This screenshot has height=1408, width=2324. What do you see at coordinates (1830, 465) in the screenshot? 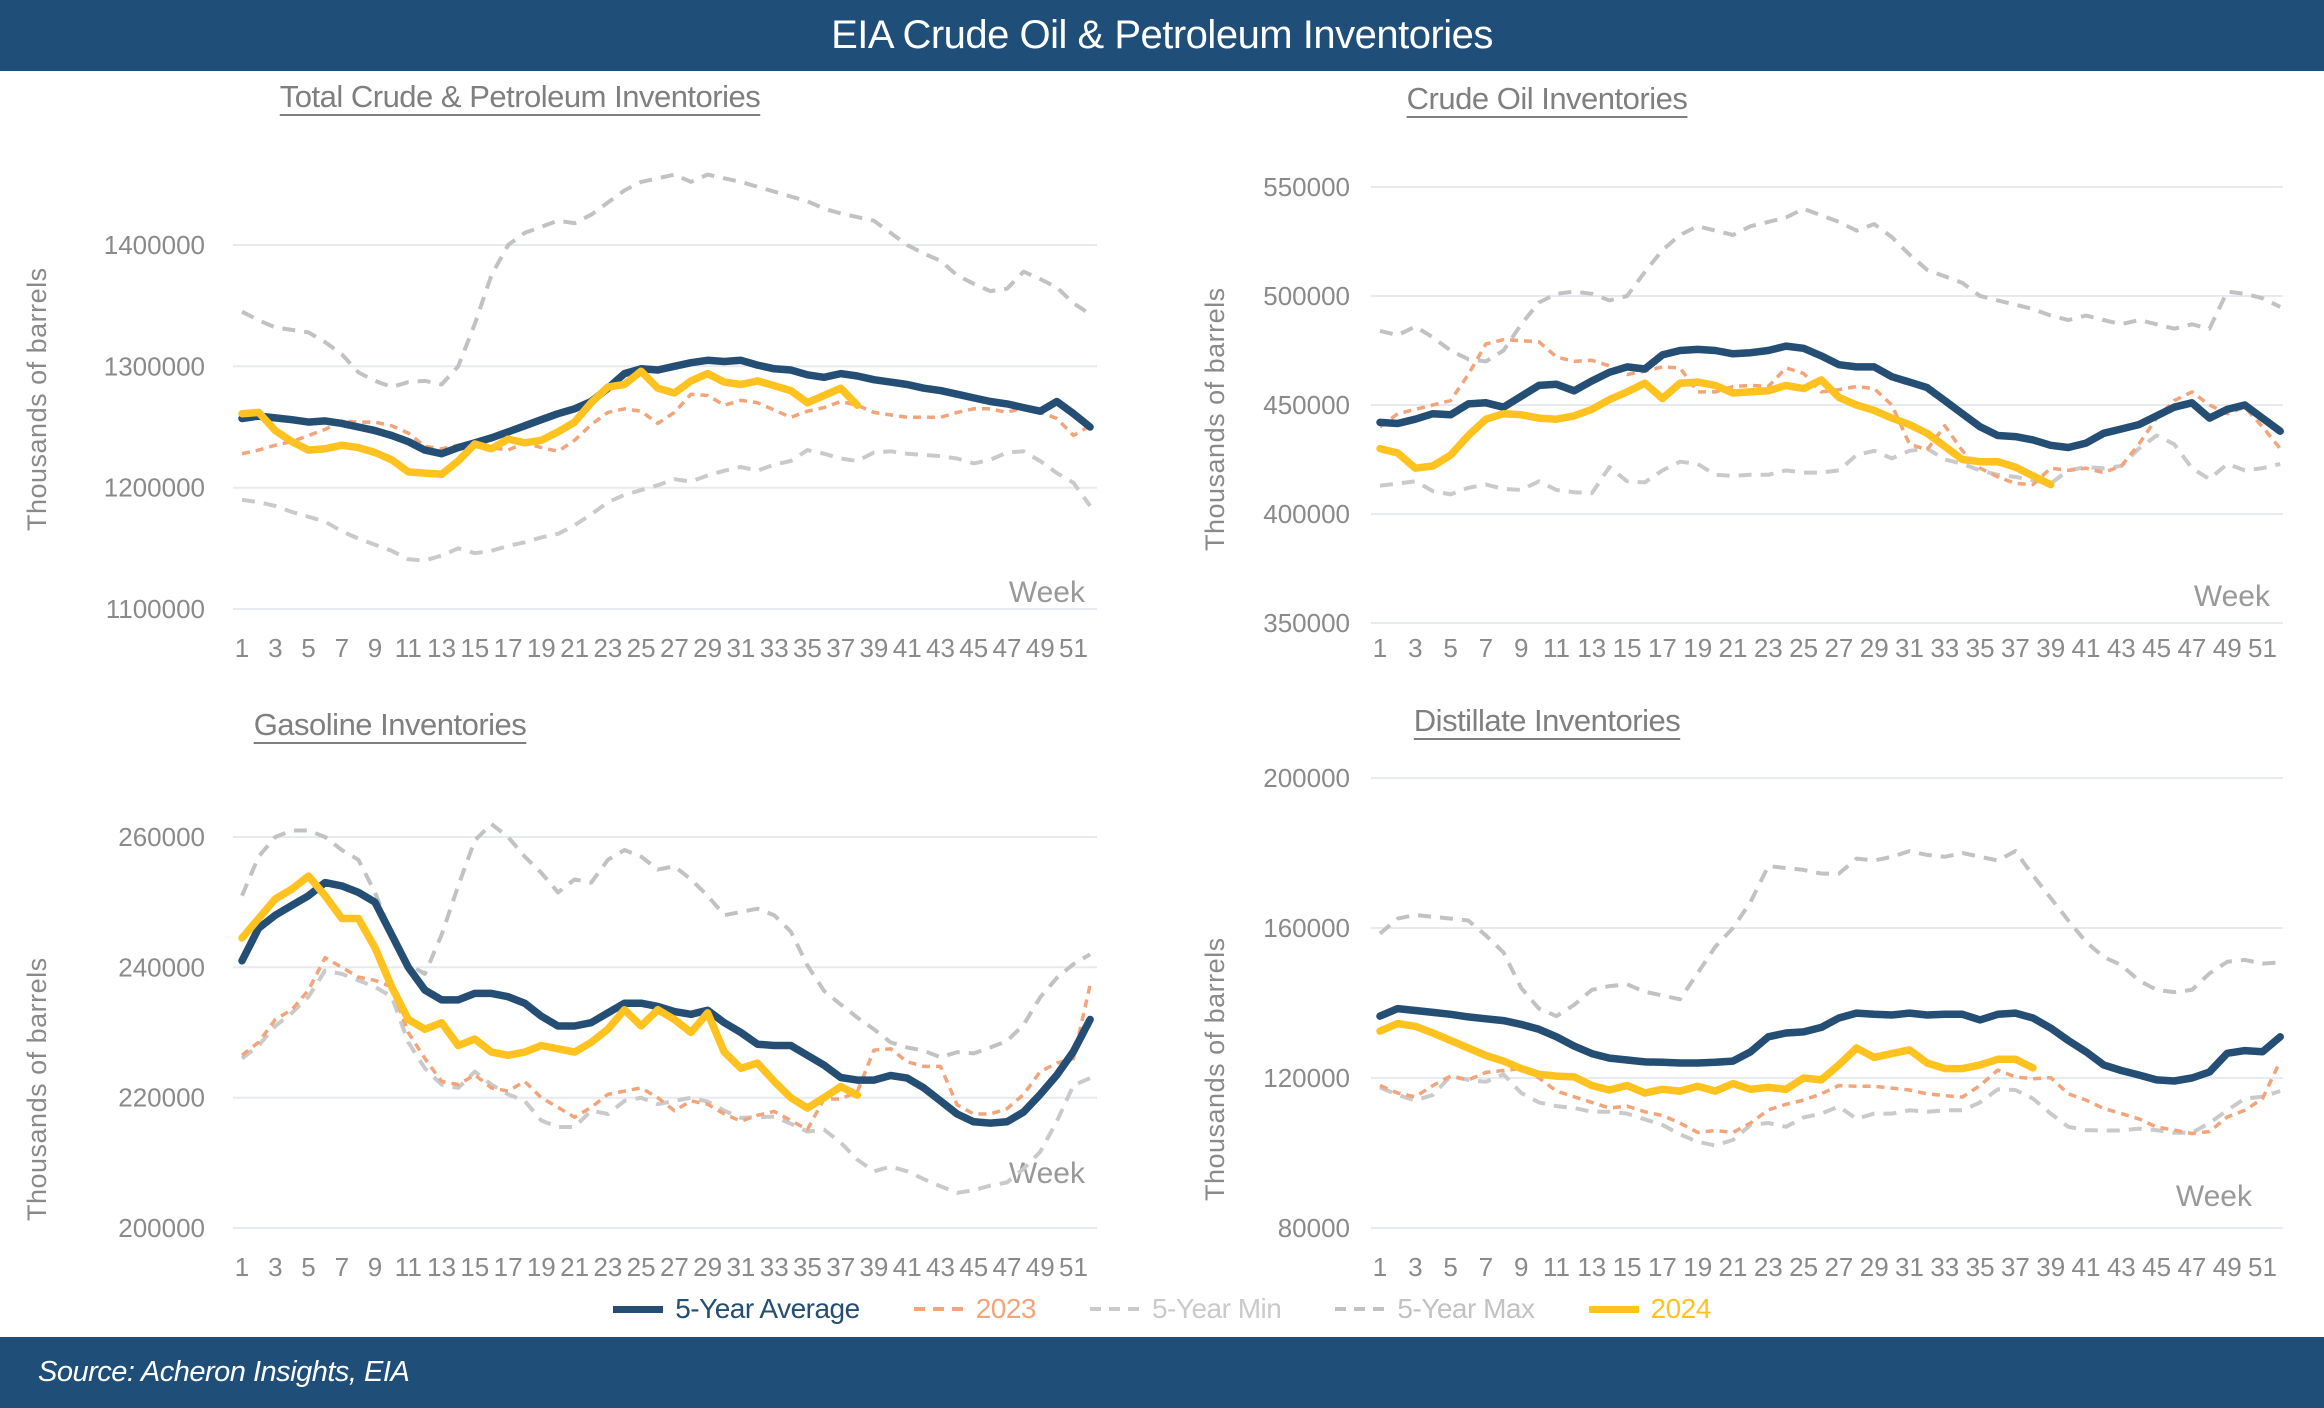
I see `series-line-crude-min` at bounding box center [1830, 465].